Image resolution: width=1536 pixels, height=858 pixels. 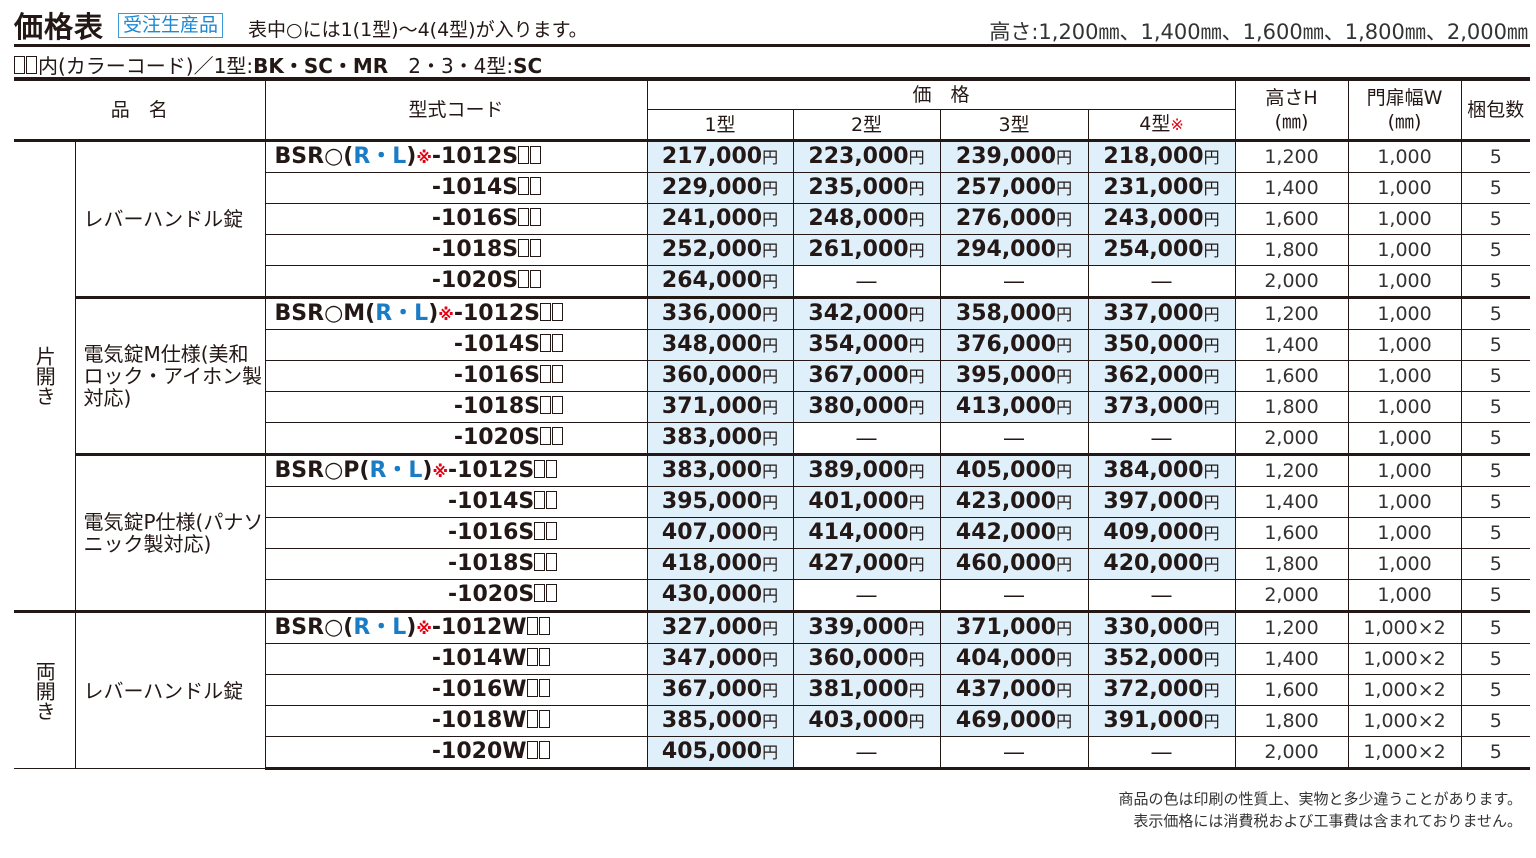 What do you see at coordinates (456, 753) in the screenshot?
I see `model-code: BSR○(R・L)※-1020W` at bounding box center [456, 753].